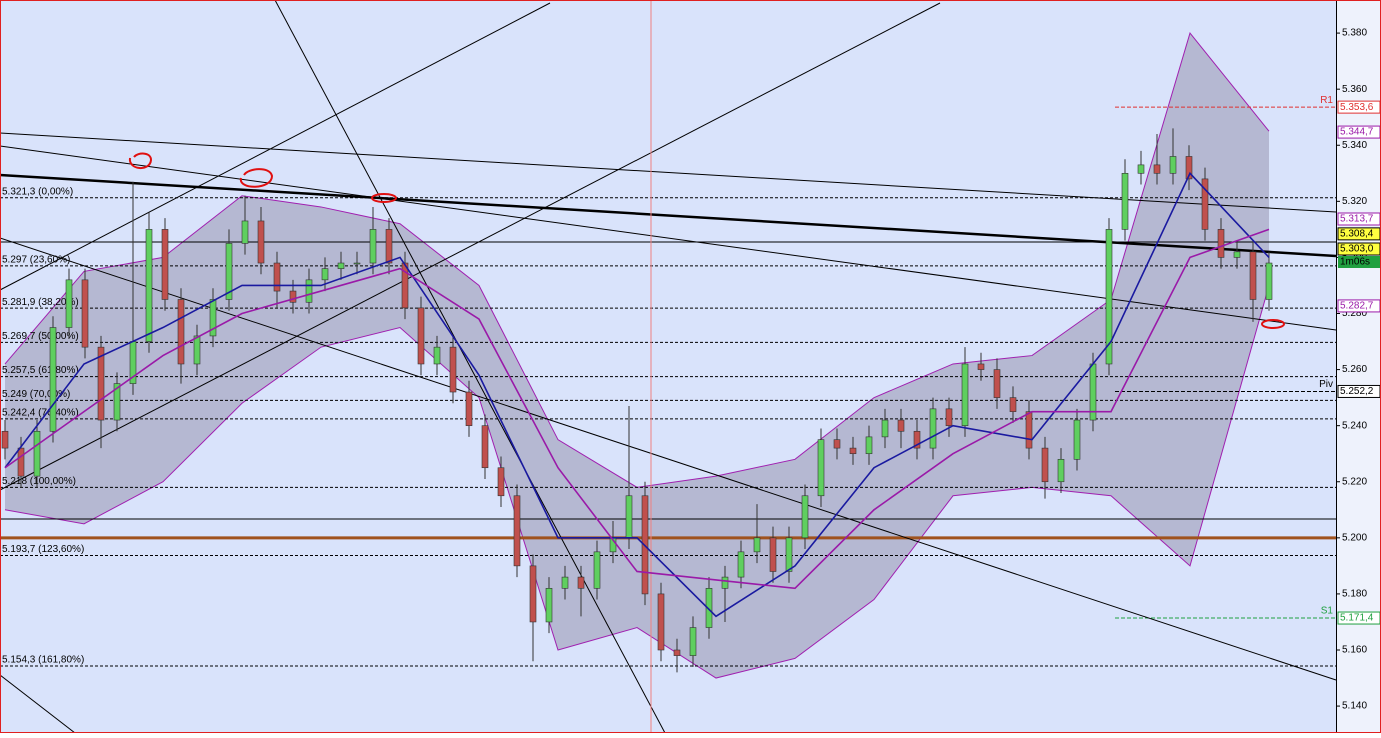  I want to click on price-label: 5.282,7, so click(1357, 306).